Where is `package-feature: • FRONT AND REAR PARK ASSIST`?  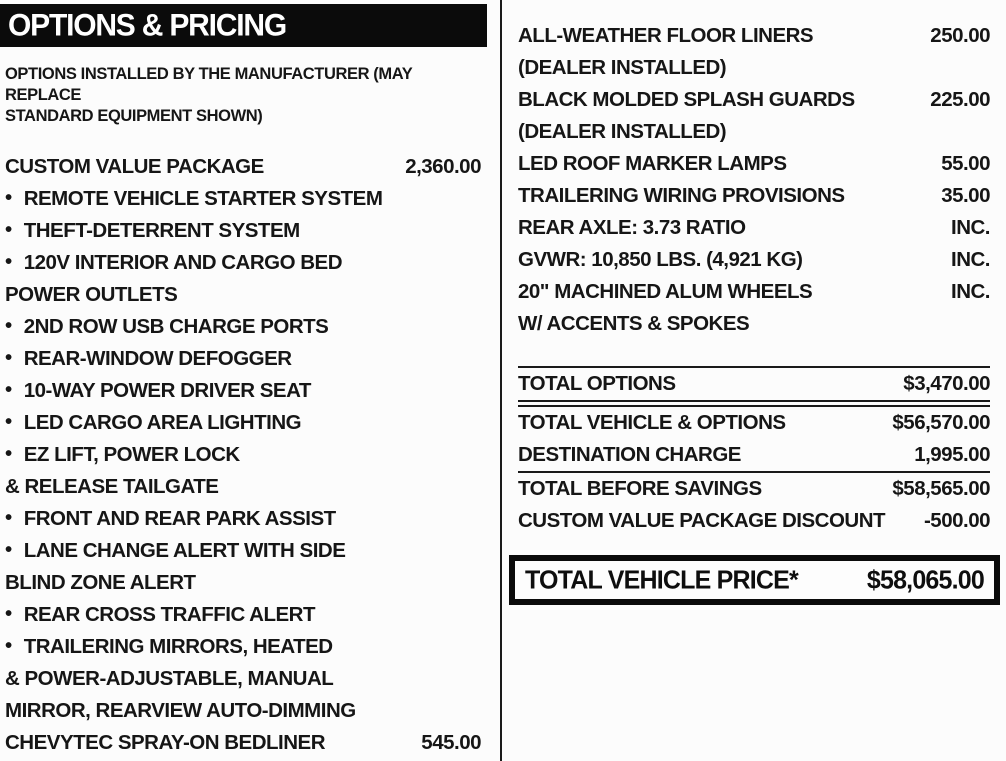
package-feature: • FRONT AND REAR PARK ASSIST is located at coordinates (243, 519).